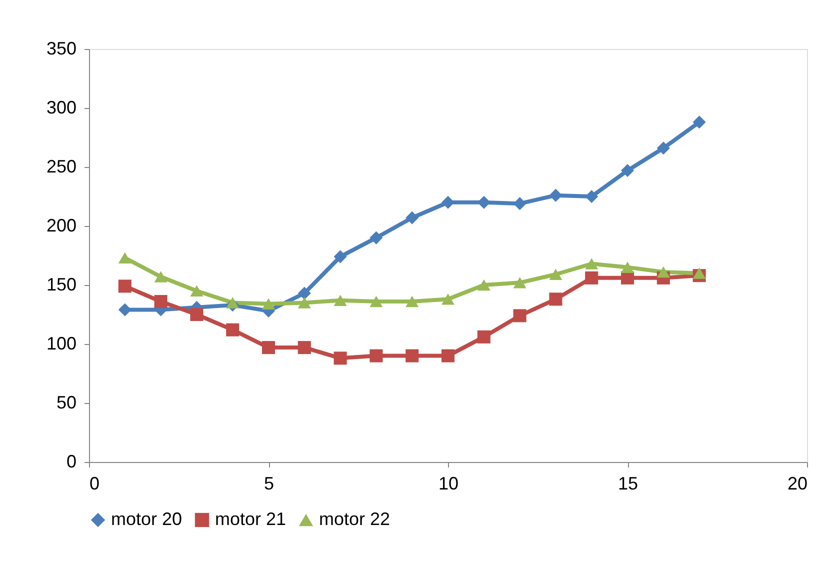 This screenshot has height=580, width=840. I want to click on x-tick-label: 10, so click(448, 484).